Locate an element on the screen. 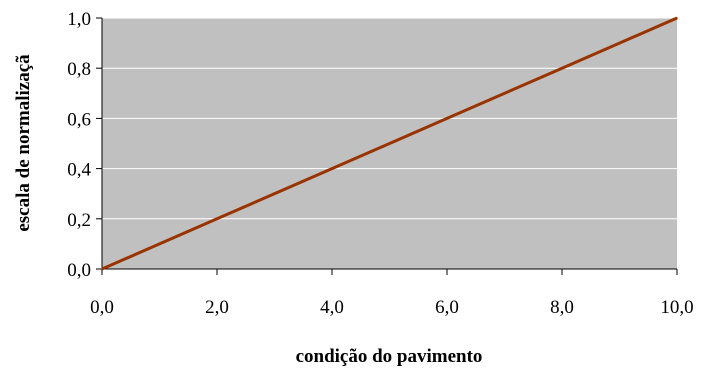 The height and width of the screenshot is (374, 702). x-tick-label-3: 6,0 is located at coordinates (447, 307).